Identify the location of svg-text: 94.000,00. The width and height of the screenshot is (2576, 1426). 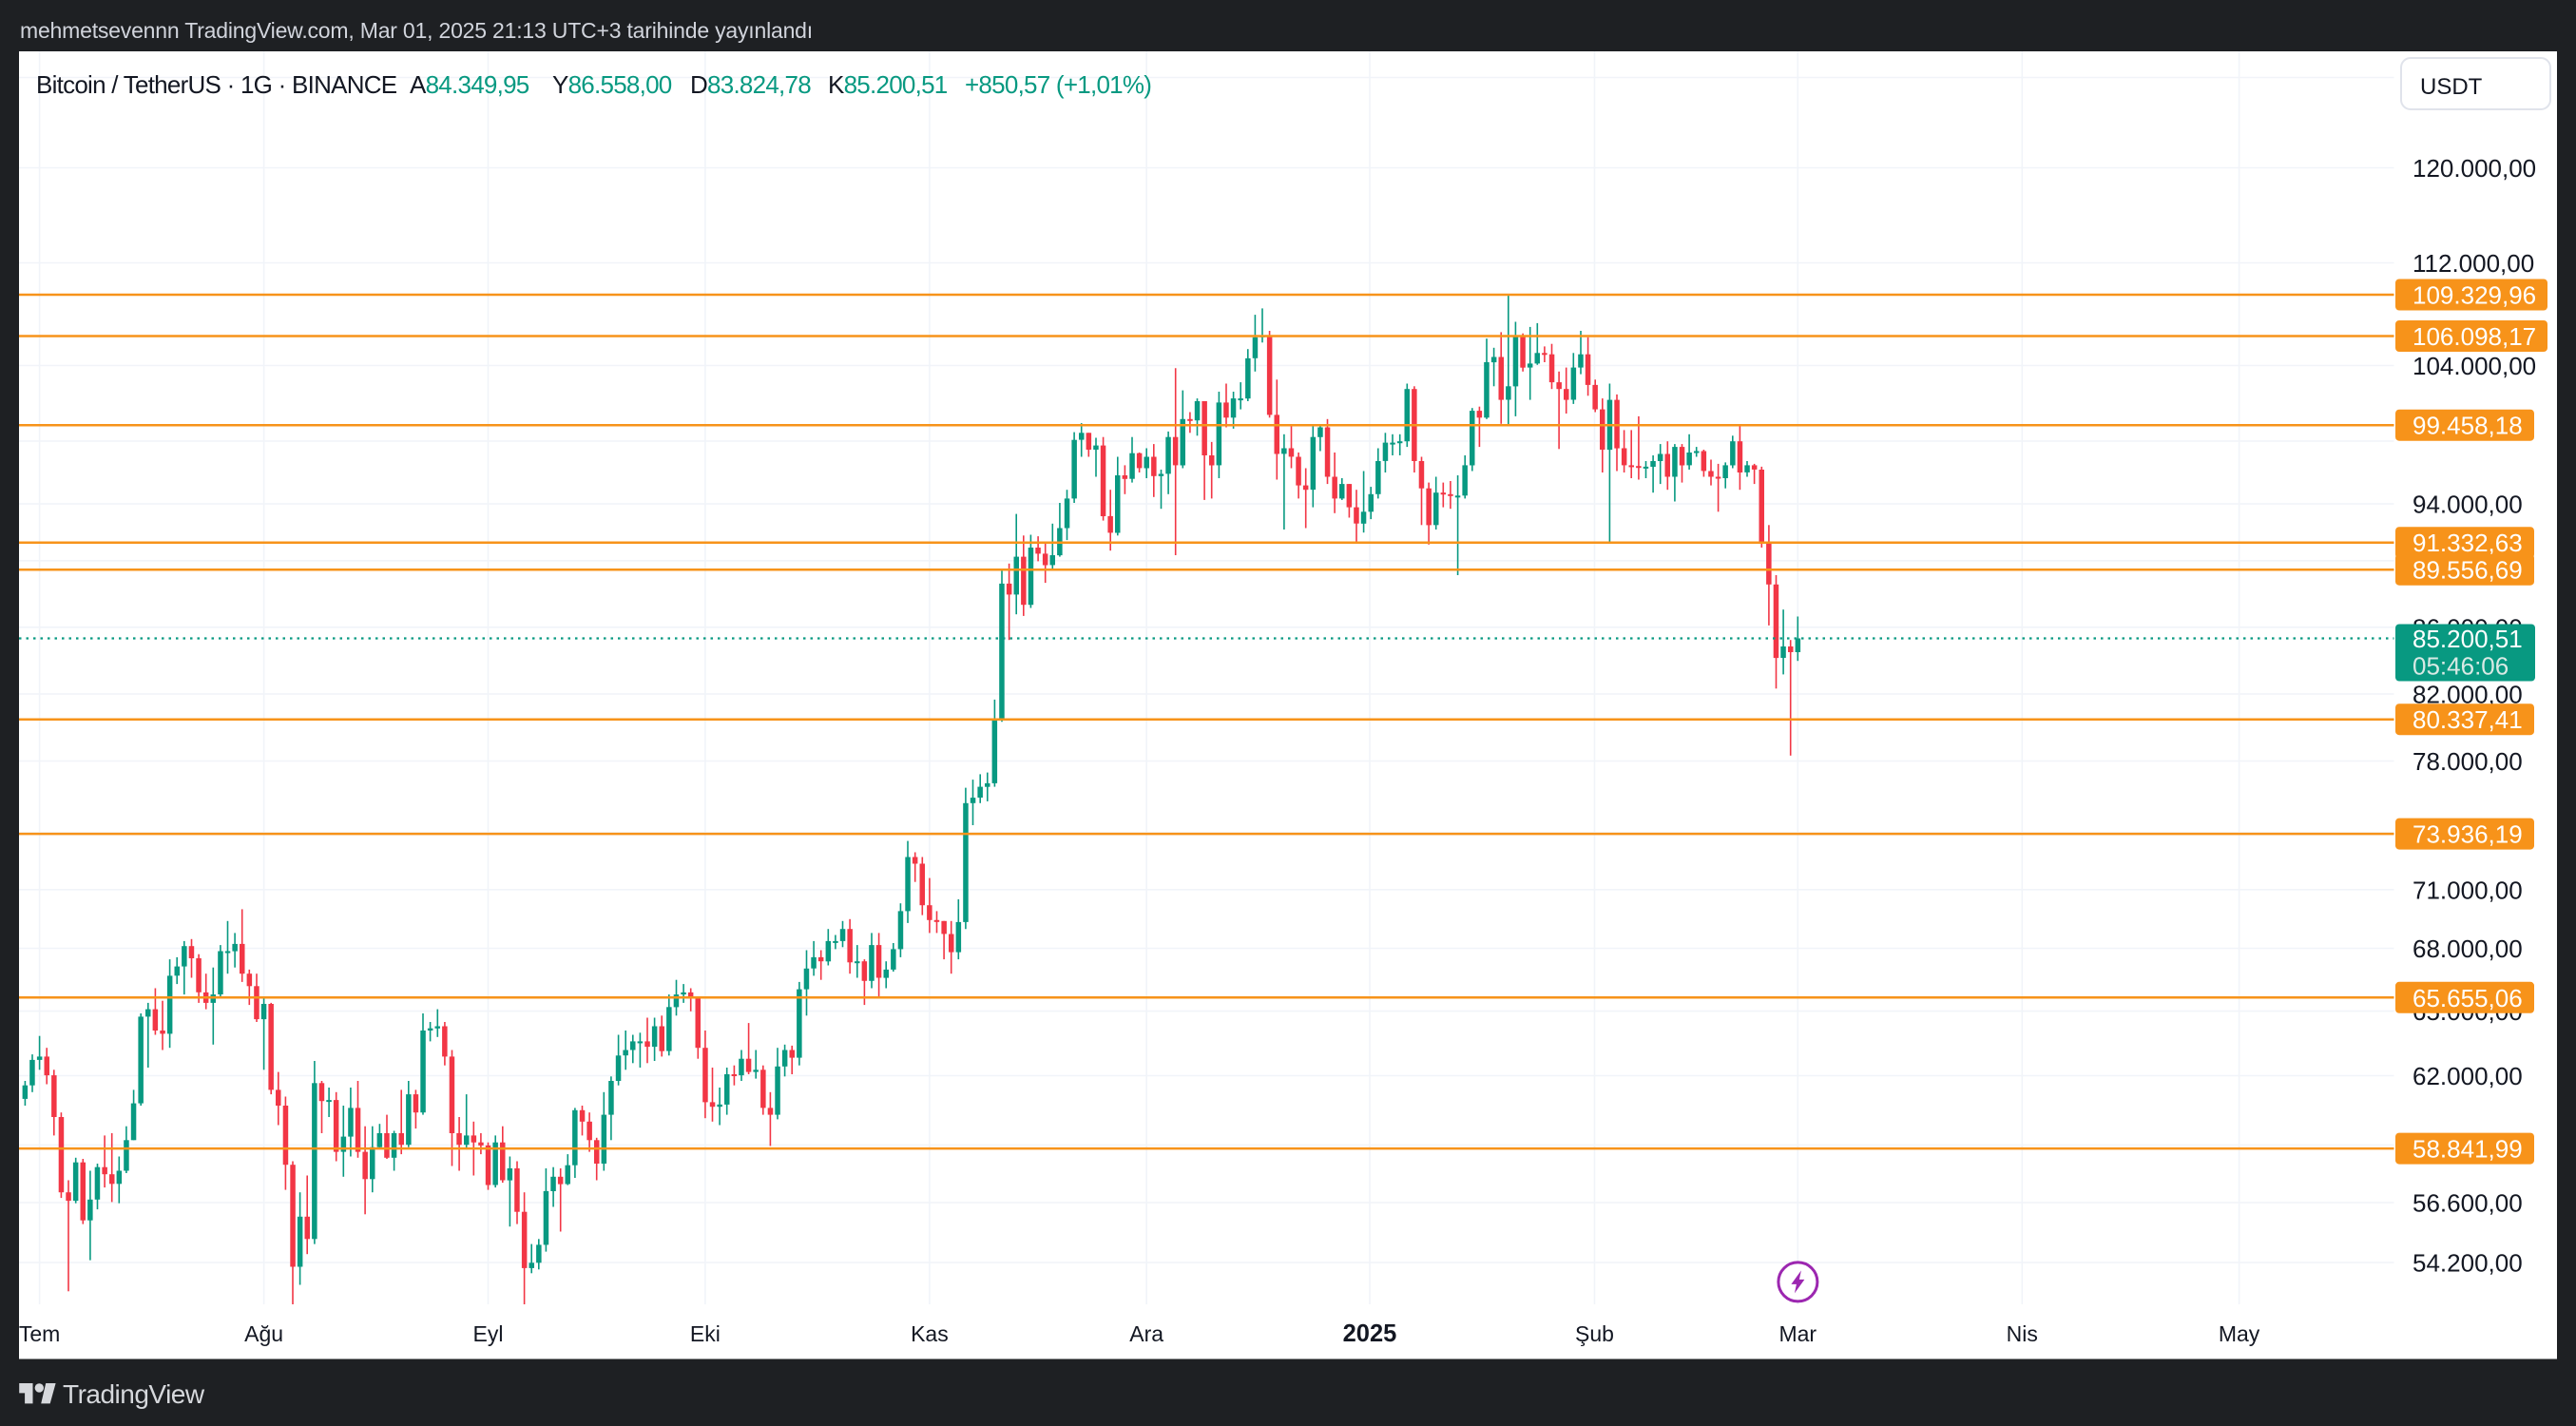
(2468, 505).